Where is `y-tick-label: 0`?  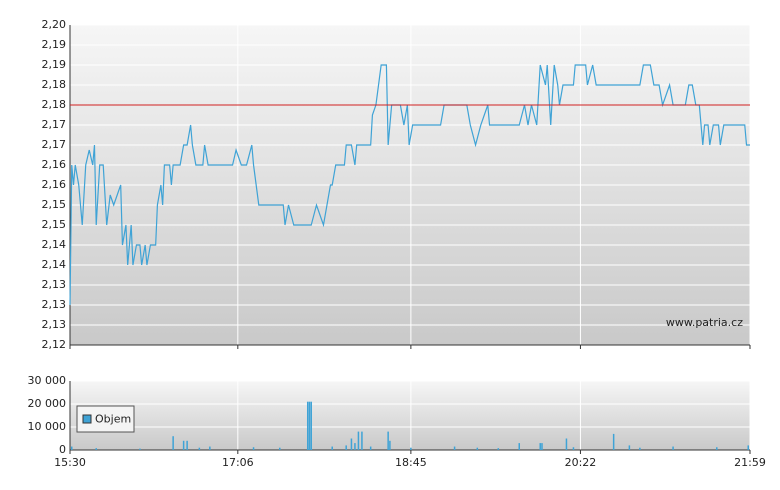 y-tick-label: 0 is located at coordinates (62, 449).